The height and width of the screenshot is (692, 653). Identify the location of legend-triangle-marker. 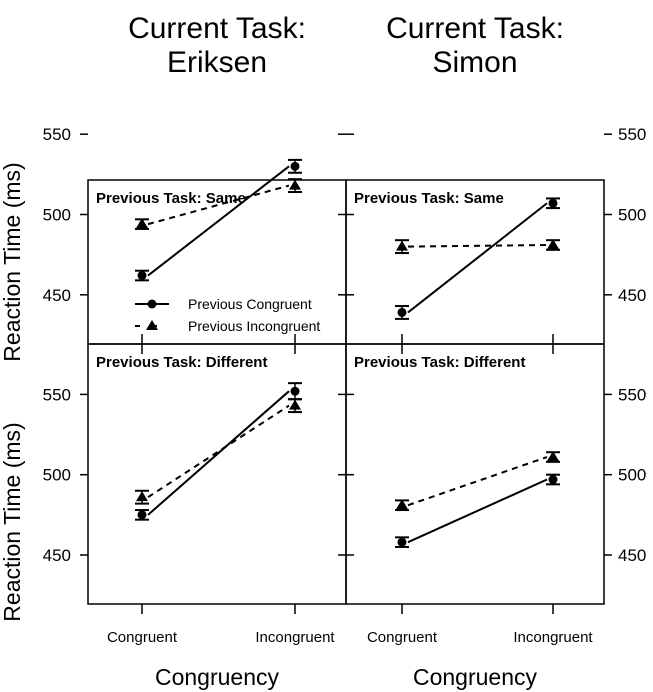
(152, 325).